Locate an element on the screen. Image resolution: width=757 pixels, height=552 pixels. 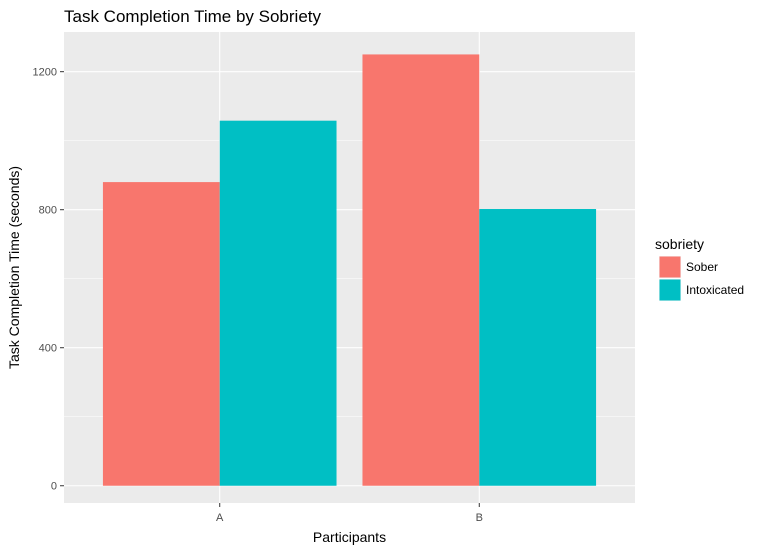
legend: sobriety Sober Intoxicated is located at coordinates (699, 268).